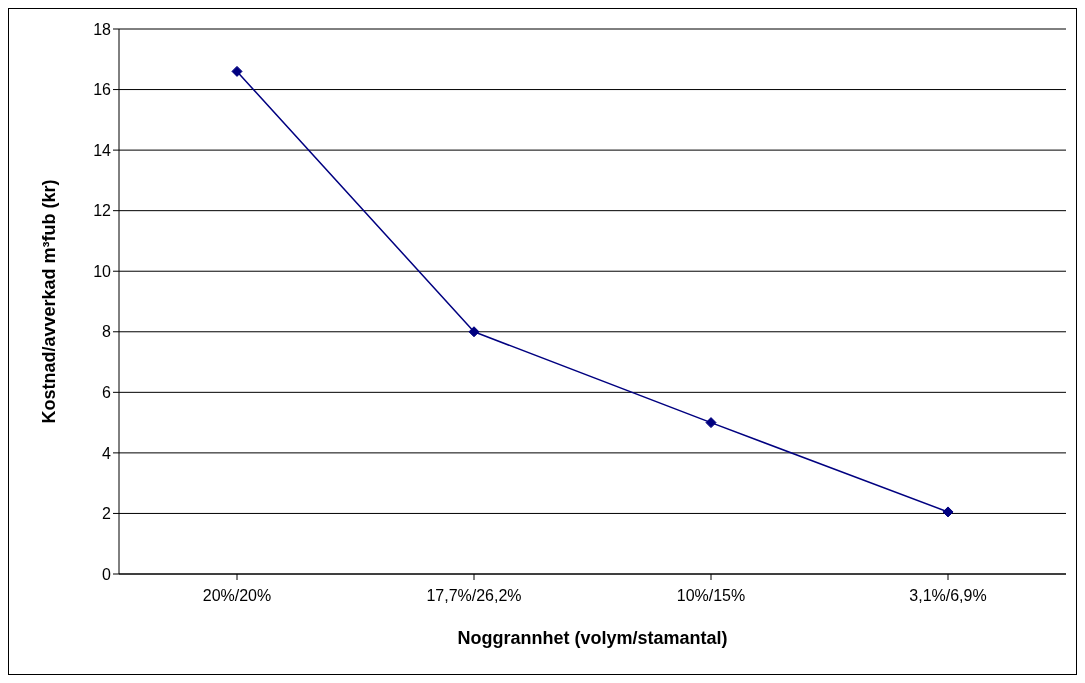 This screenshot has width=1085, height=683. I want to click on x-tick-label: 20%/20%, so click(237, 596).